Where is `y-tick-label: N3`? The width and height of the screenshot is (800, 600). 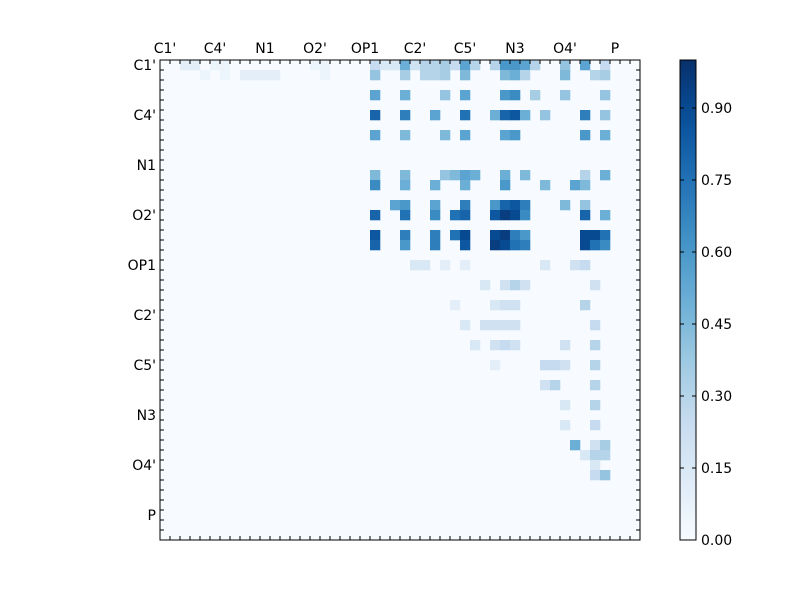
y-tick-label: N3 is located at coordinates (146, 416).